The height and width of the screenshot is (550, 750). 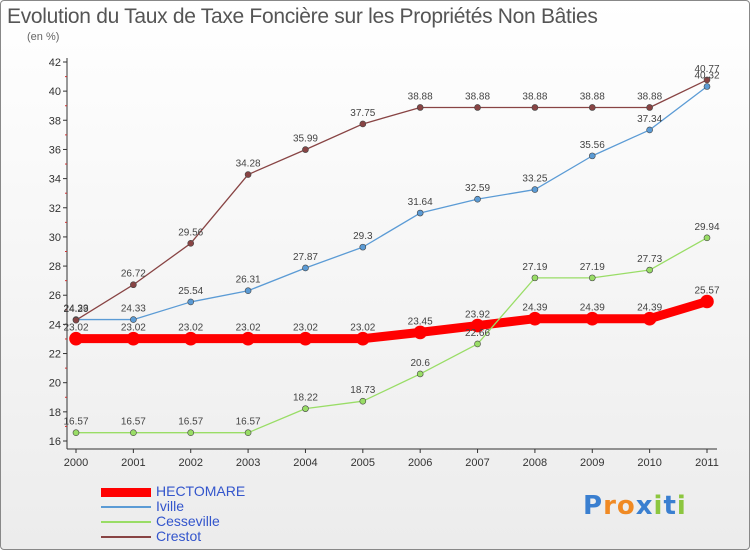 What do you see at coordinates (55, 63) in the screenshot?
I see `y-tick-label: 42` at bounding box center [55, 63].